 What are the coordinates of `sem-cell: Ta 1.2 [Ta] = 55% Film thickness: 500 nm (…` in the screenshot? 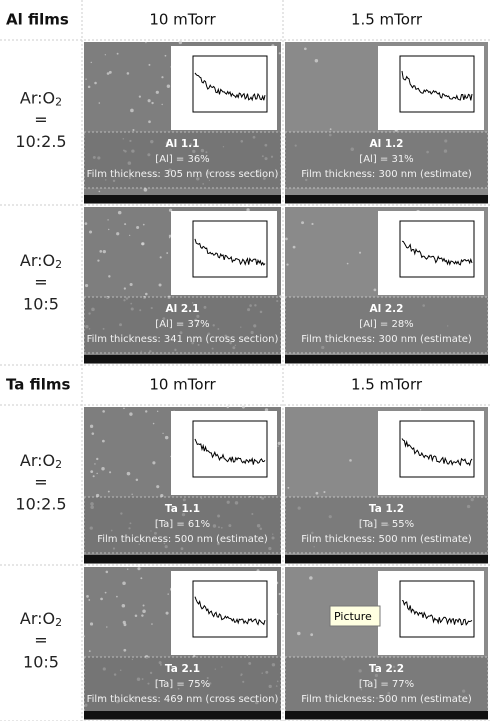 It's located at (386, 485).